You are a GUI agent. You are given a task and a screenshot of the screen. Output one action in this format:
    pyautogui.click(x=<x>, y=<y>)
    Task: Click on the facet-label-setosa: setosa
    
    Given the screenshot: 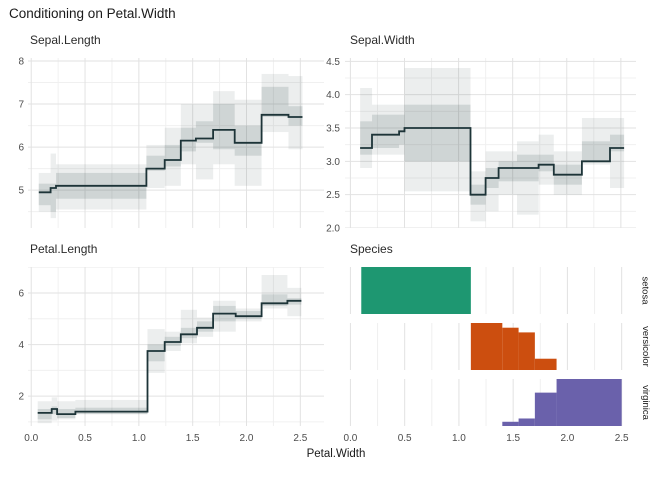 What is the action you would take?
    pyautogui.click(x=645, y=290)
    